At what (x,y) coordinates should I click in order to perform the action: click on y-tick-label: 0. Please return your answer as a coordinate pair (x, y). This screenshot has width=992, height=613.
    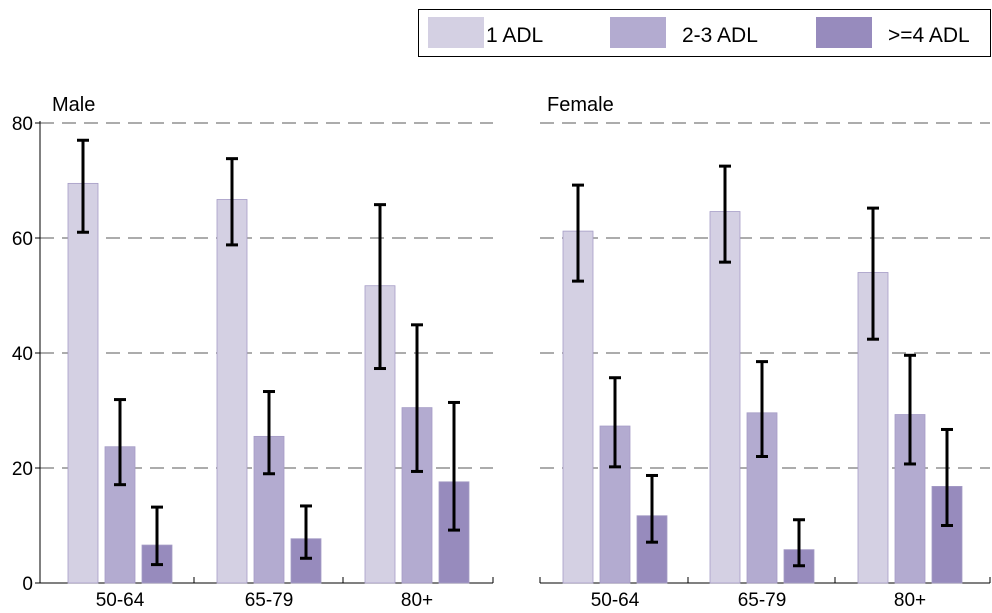
    Looking at the image, I should click on (27, 584).